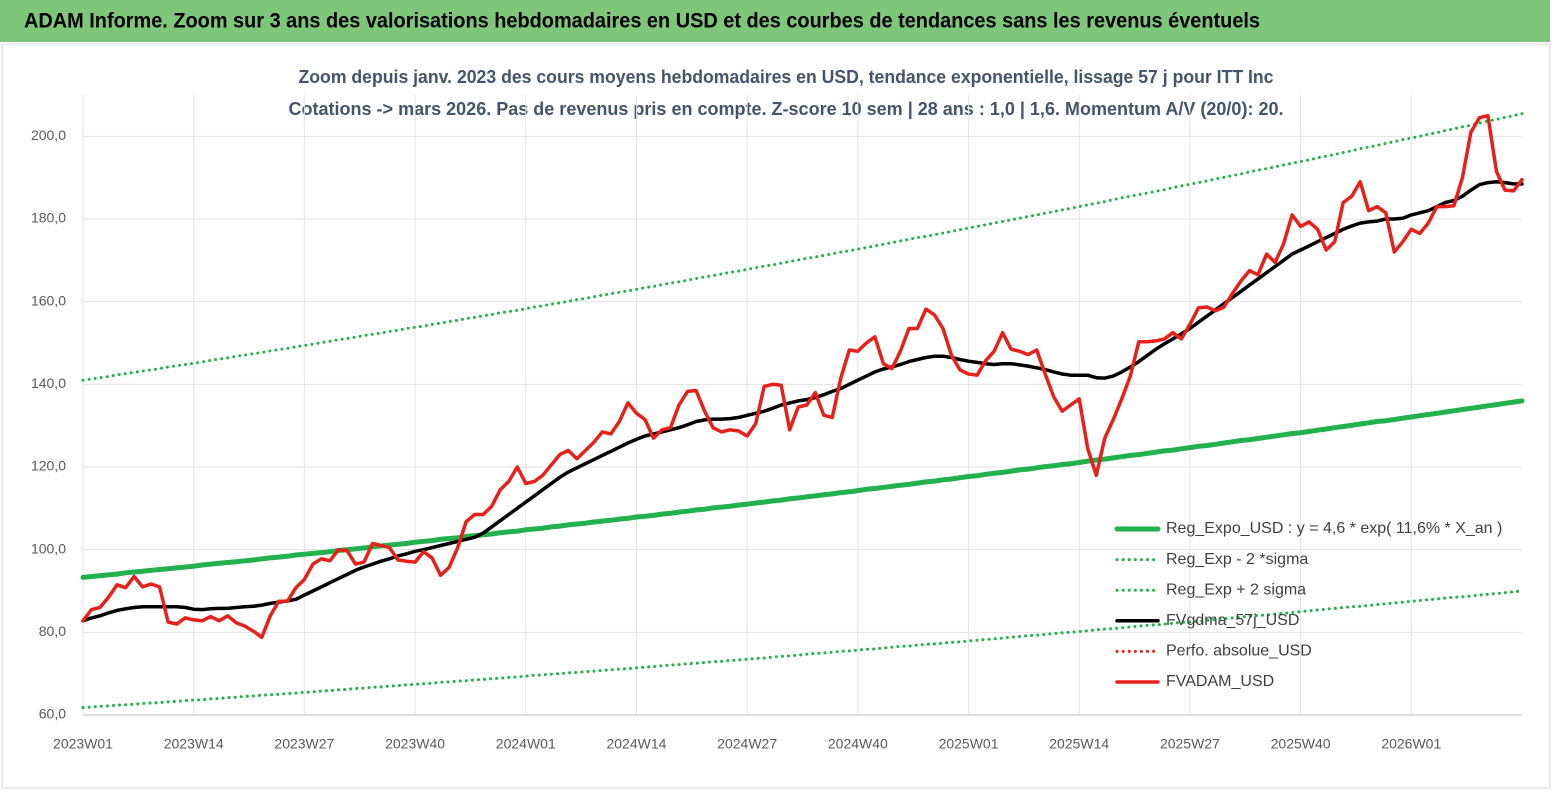 The width and height of the screenshot is (1567, 792). Describe the element at coordinates (636, 744) in the screenshot. I see `x-tick-label: 2024W14` at that location.